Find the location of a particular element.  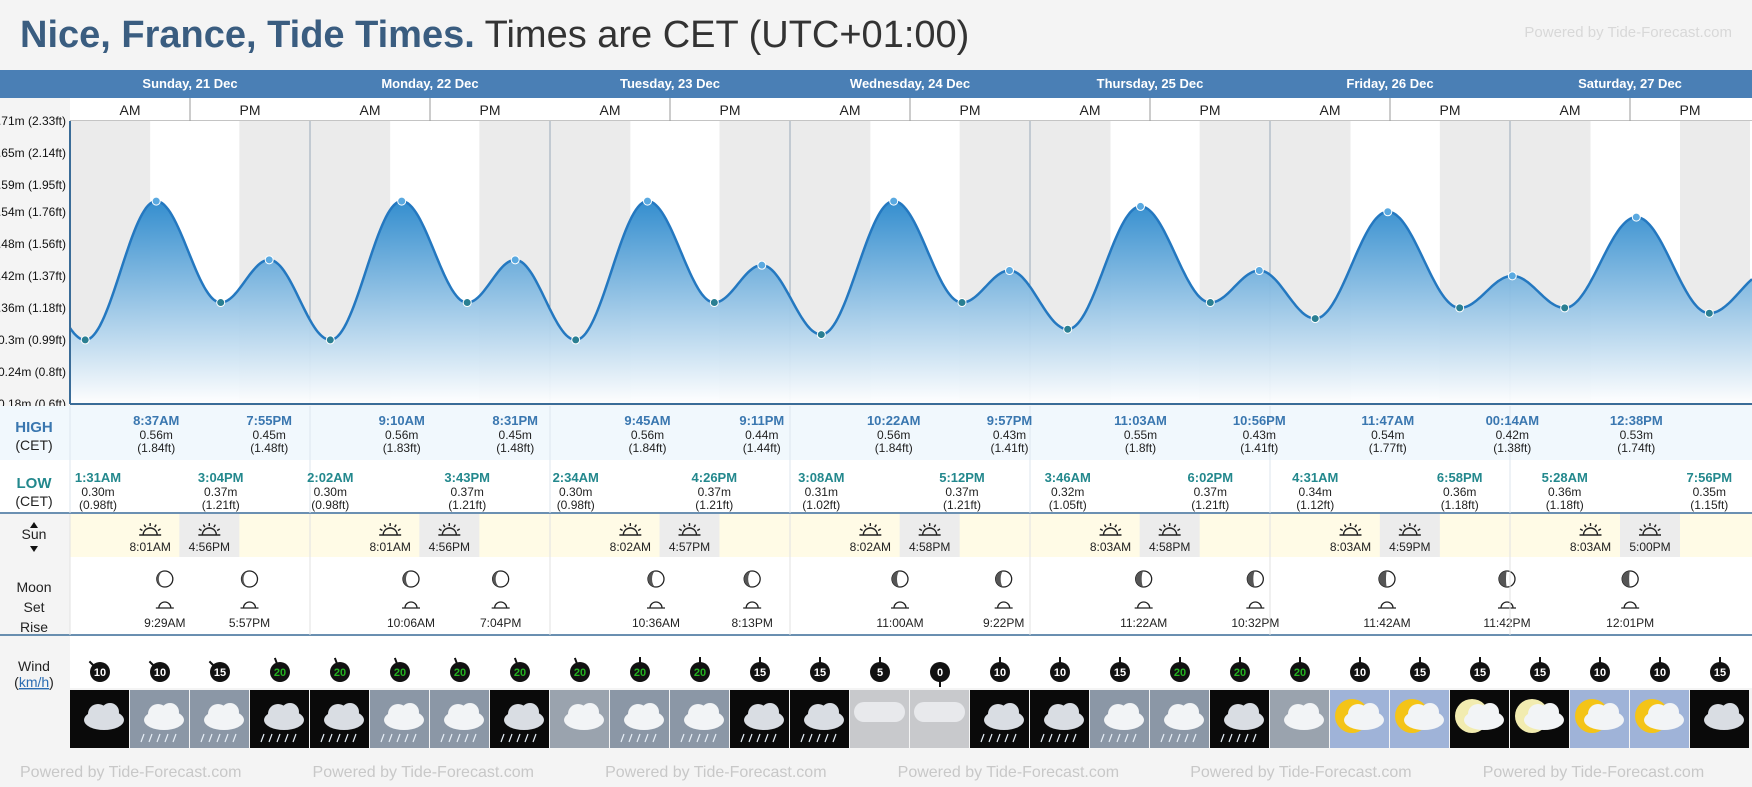

moonset-time: 11:42PM is located at coordinates (1506, 623).